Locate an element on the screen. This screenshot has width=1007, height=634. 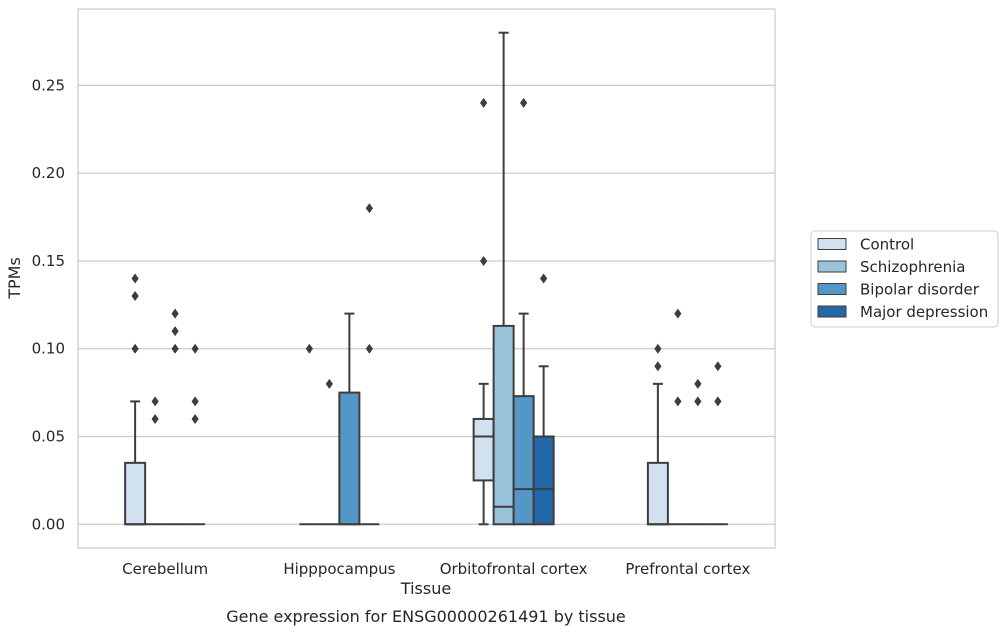
y-axis-label: TPMs is located at coordinates (14, 278).